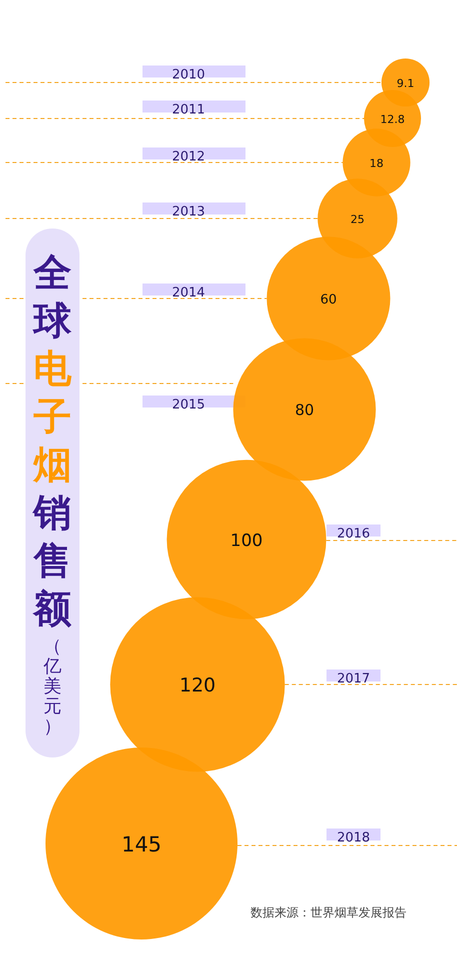 The width and height of the screenshot is (457, 965). I want to click on data-label: 120, so click(197, 685).